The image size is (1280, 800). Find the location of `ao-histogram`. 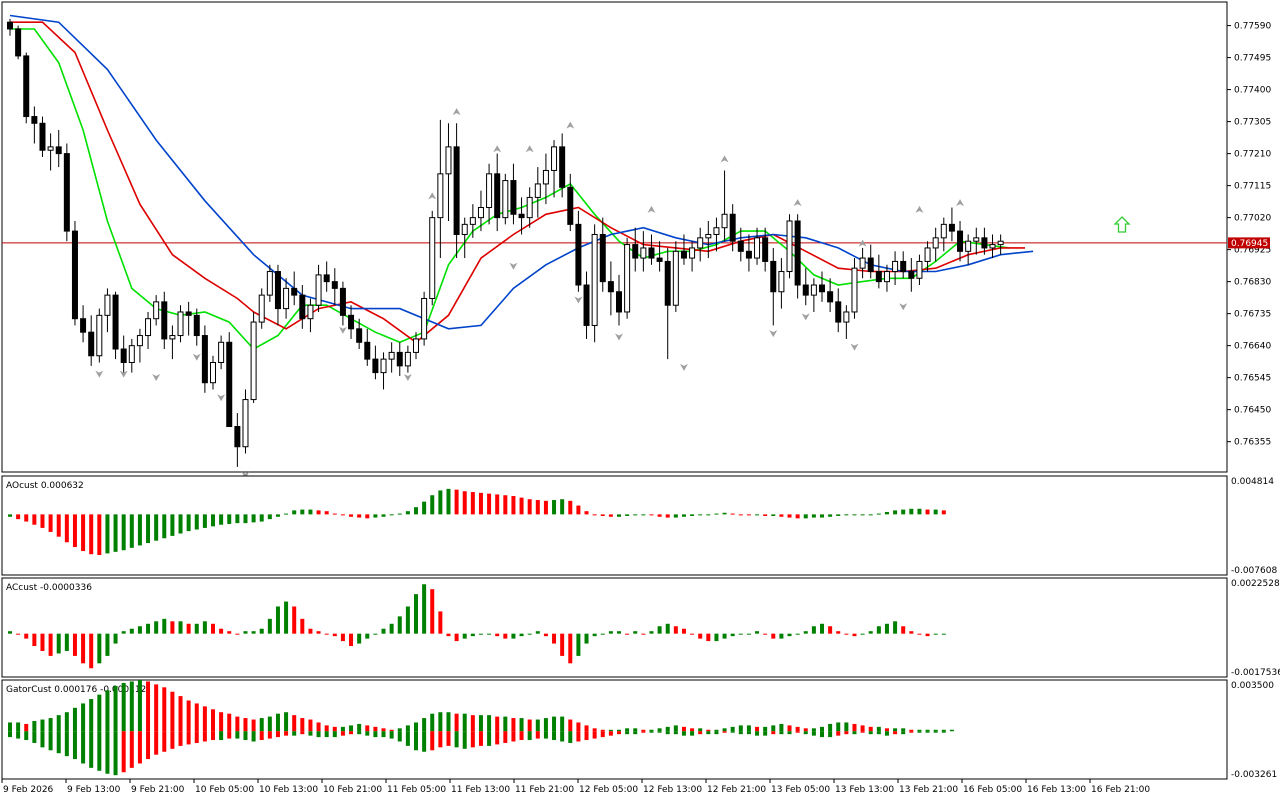

ao-histogram is located at coordinates (477, 522).